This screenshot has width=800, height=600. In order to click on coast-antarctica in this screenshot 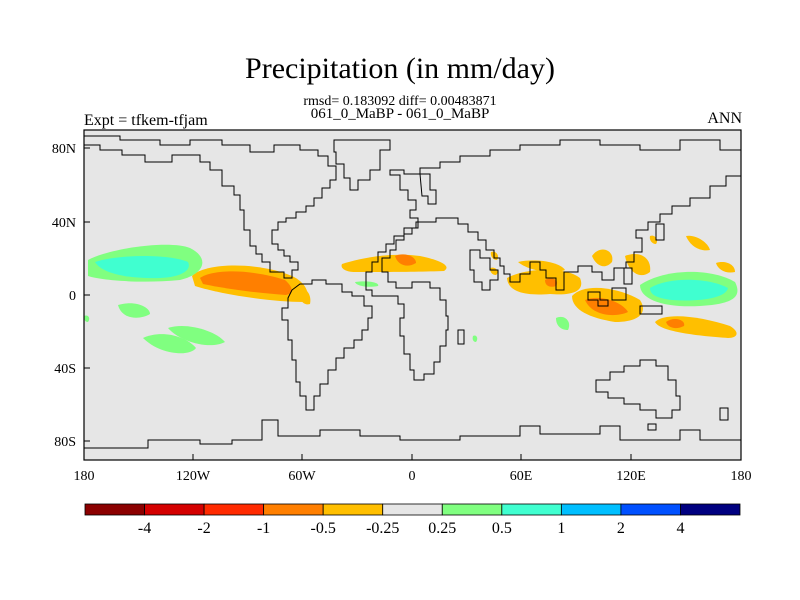, I will do `click(412, 434)`.